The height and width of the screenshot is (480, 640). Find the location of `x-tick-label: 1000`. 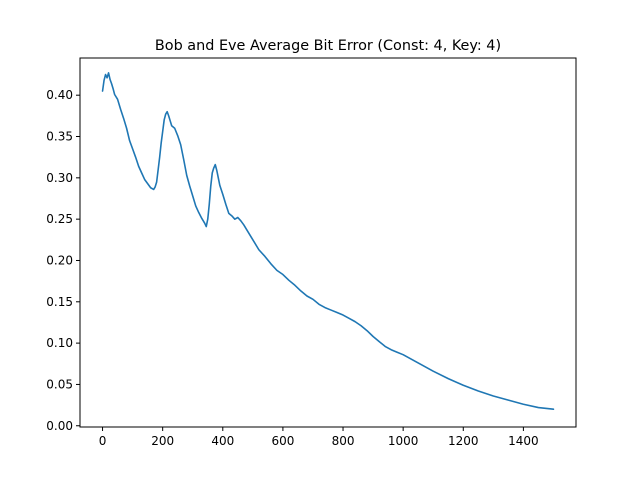

x-tick-label: 1000 is located at coordinates (403, 441).